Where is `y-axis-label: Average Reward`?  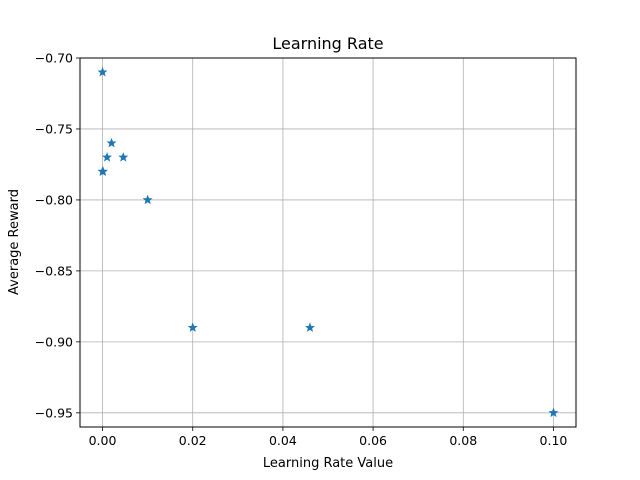 y-axis-label: Average Reward is located at coordinates (14, 242).